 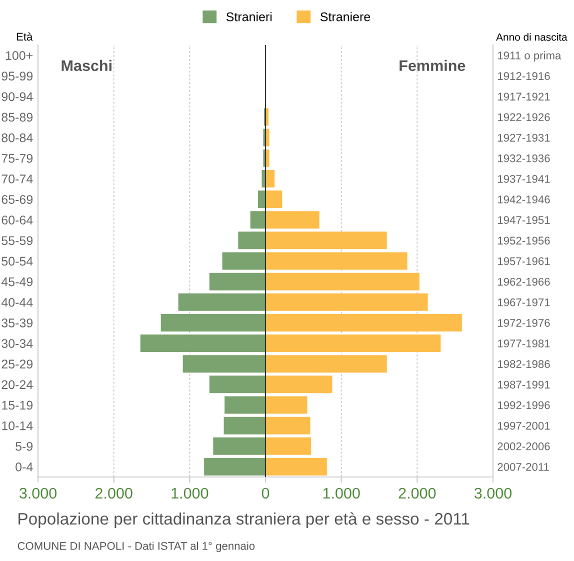 What do you see at coordinates (17, 137) in the screenshot?
I see `y-tick-label: 80-84` at bounding box center [17, 137].